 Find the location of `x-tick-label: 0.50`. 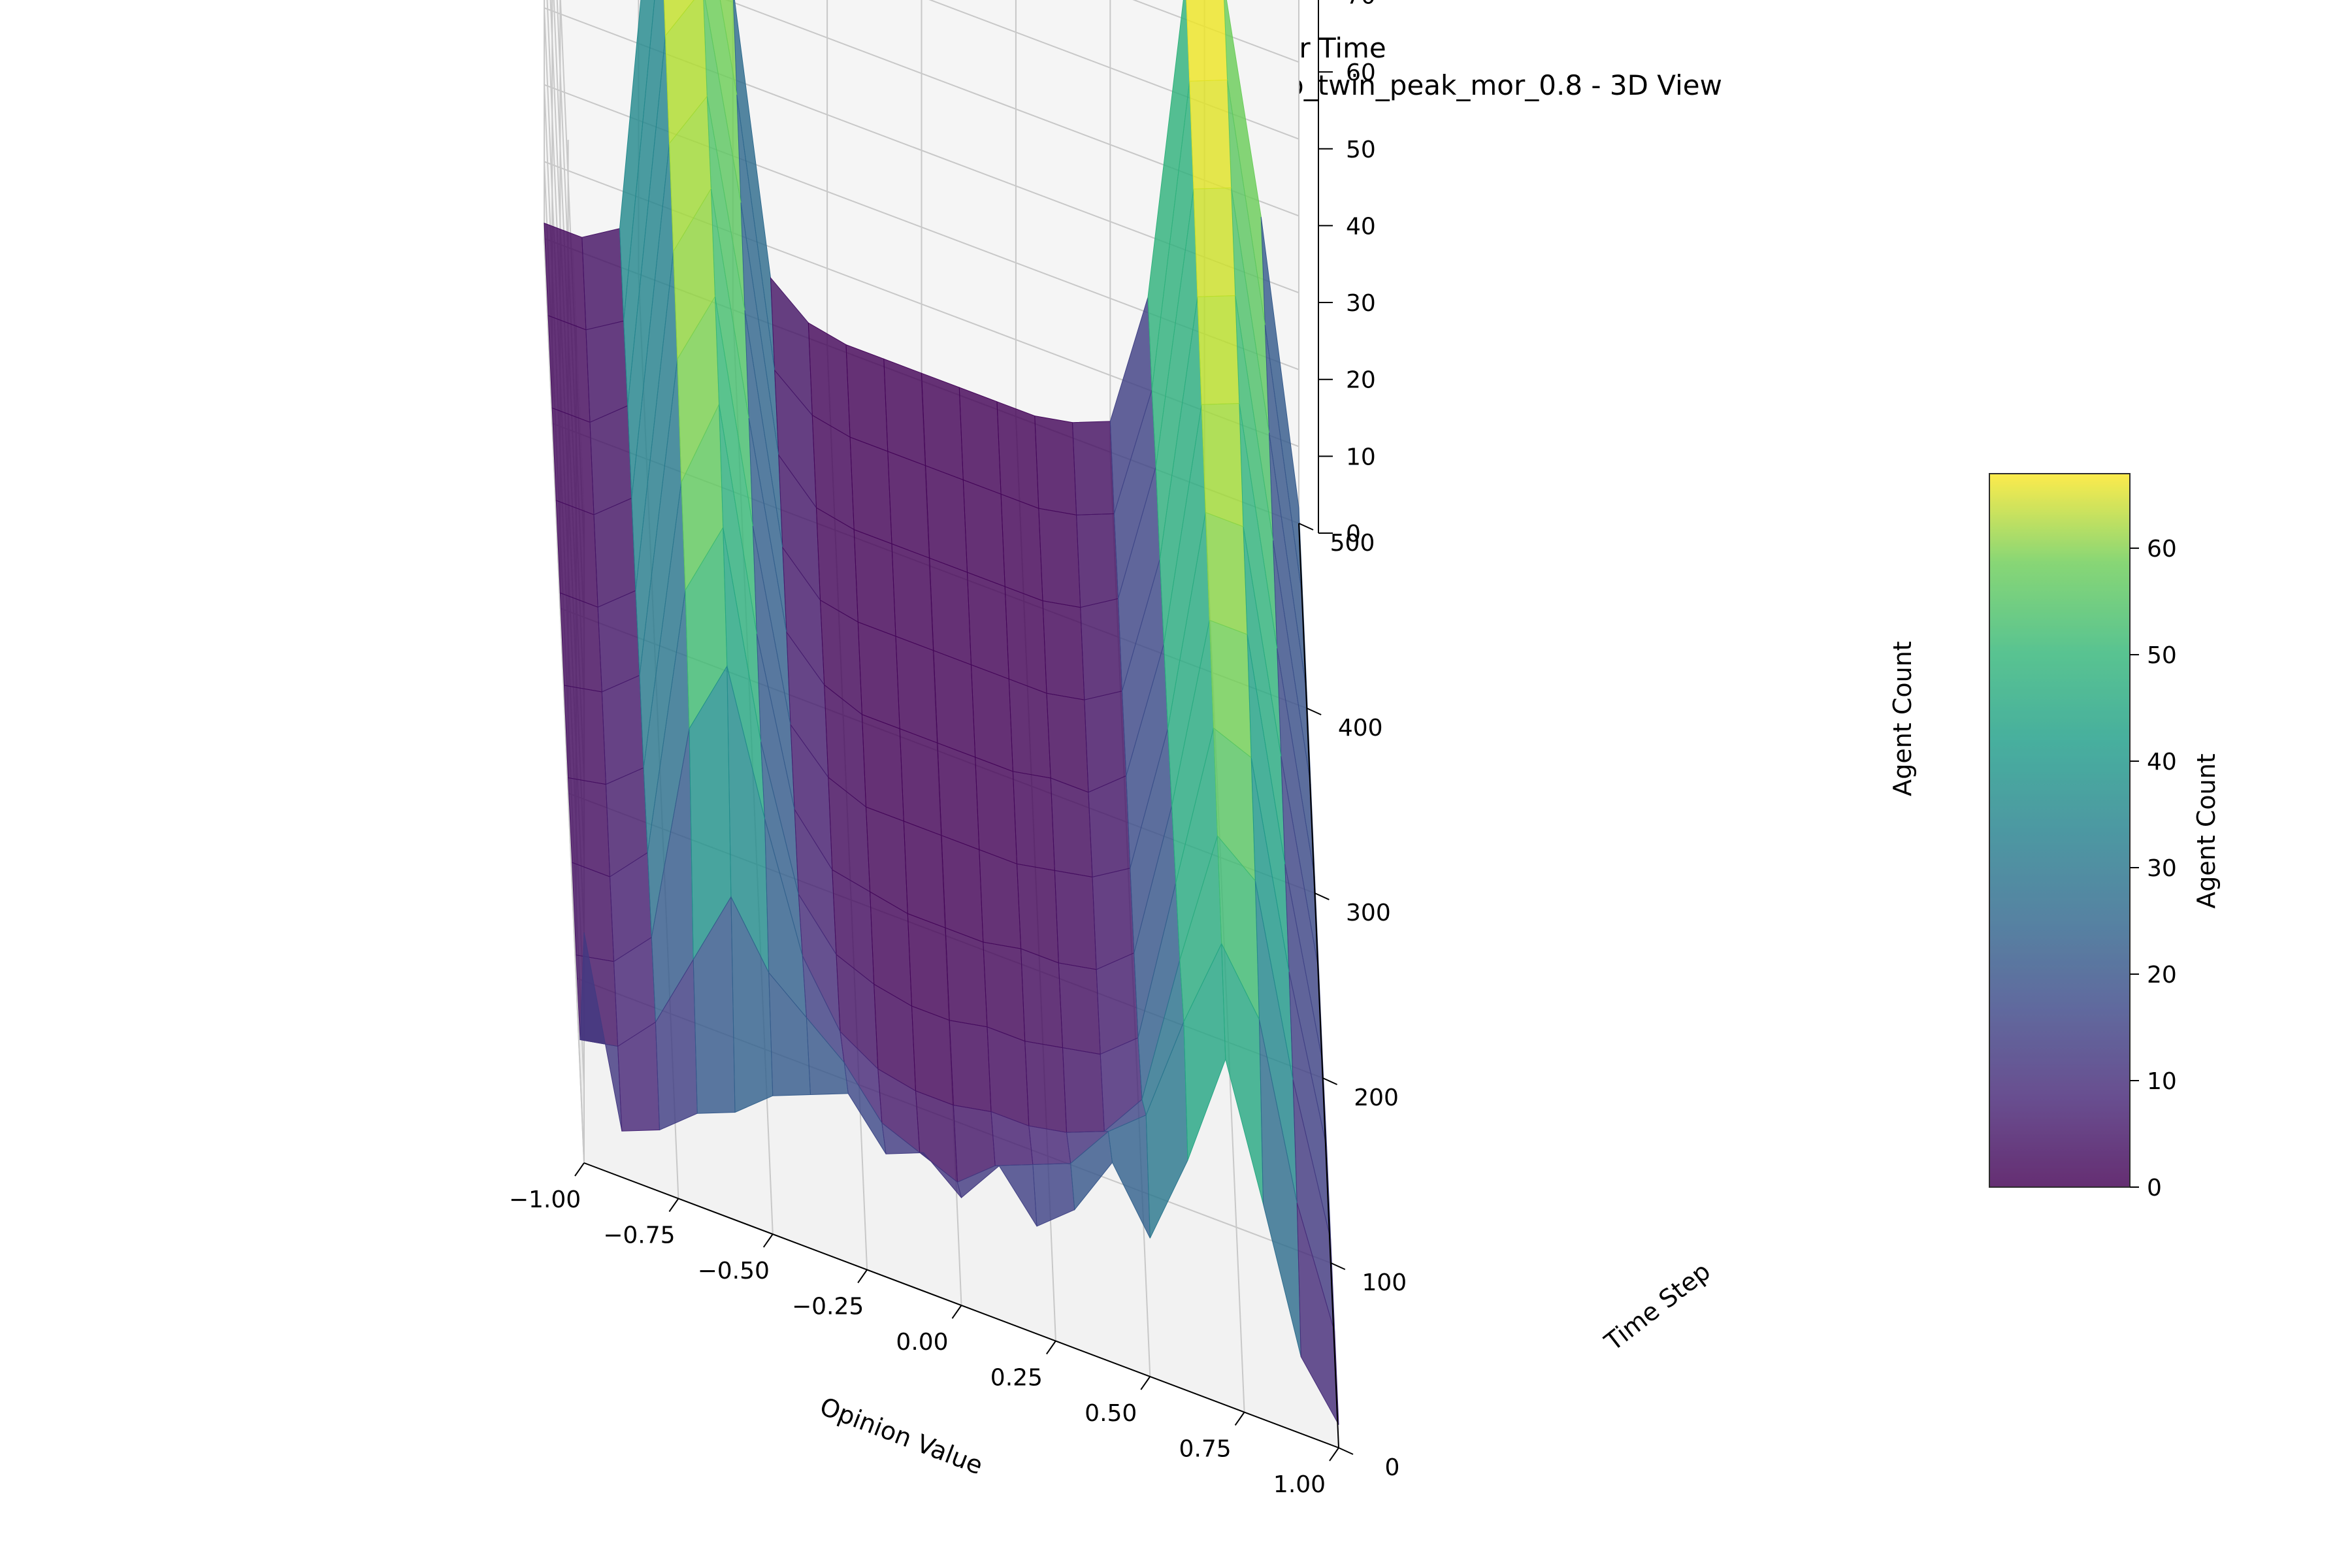

x-tick-label: 0.50 is located at coordinates (1111, 1413).